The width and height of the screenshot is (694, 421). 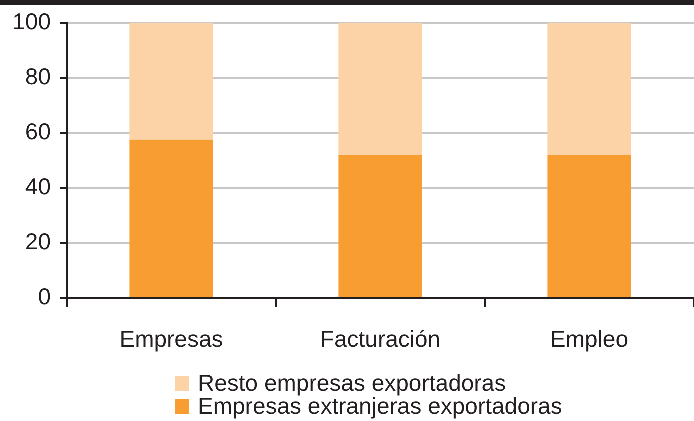 I want to click on x-tick-label: Facturación, so click(x=380, y=339).